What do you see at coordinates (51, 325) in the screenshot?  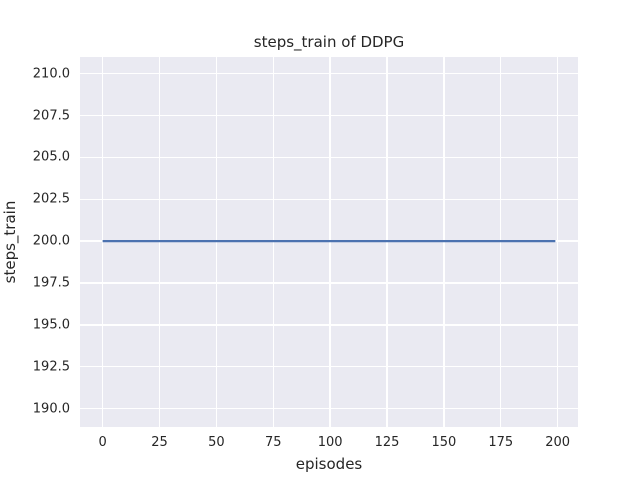 I see `y-tick-label: 195.0` at bounding box center [51, 325].